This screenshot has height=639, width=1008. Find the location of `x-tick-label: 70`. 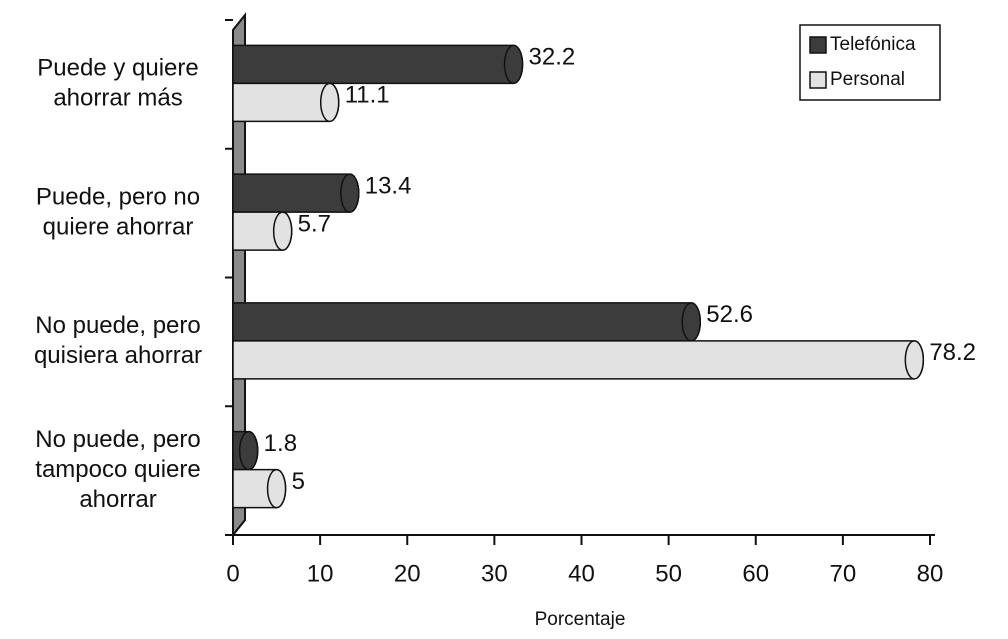

x-tick-label: 70 is located at coordinates (843, 573).